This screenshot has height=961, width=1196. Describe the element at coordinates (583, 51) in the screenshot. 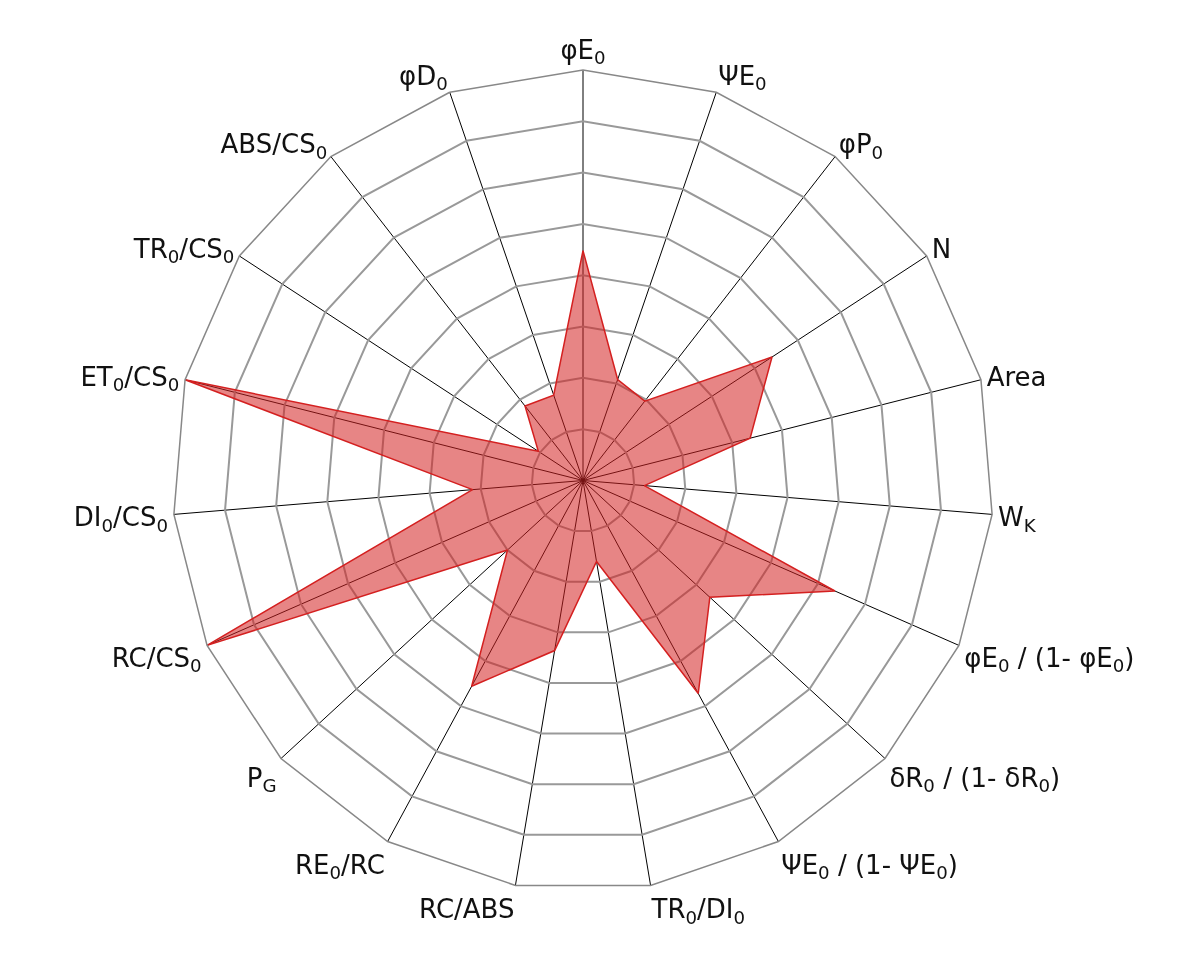

I see `spoke-label: φE$_{0}$` at that location.